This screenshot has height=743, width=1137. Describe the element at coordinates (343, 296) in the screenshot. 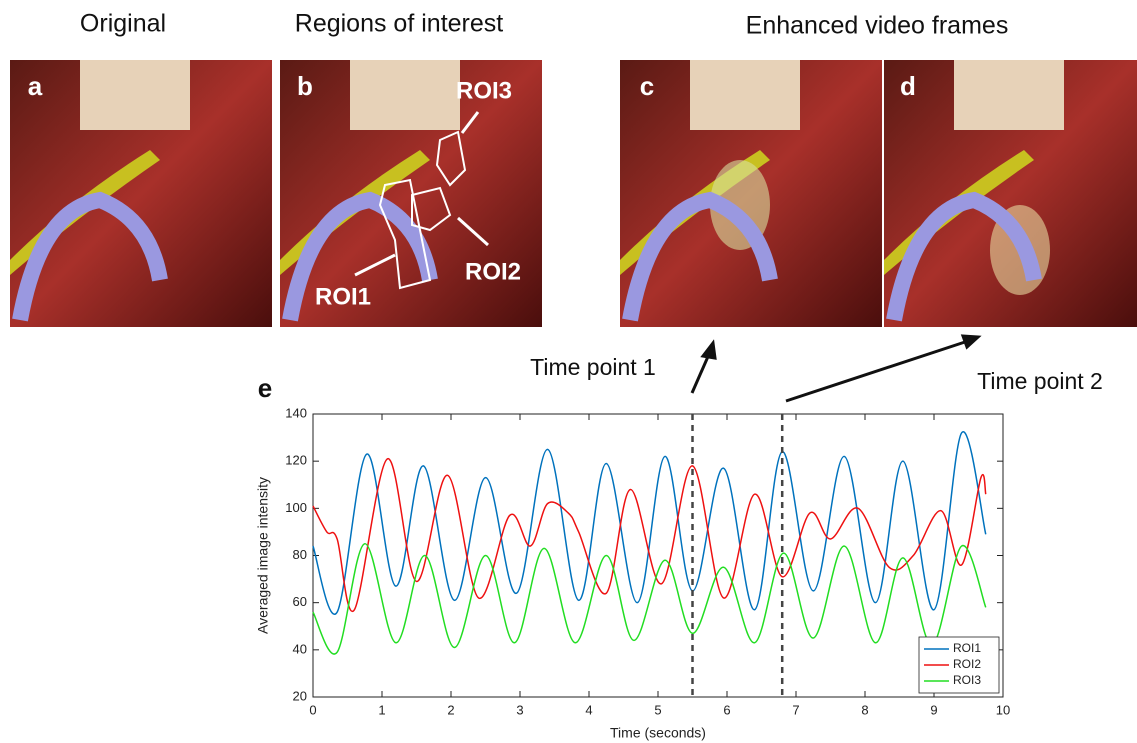

I see `roi-label: ROI1` at that location.